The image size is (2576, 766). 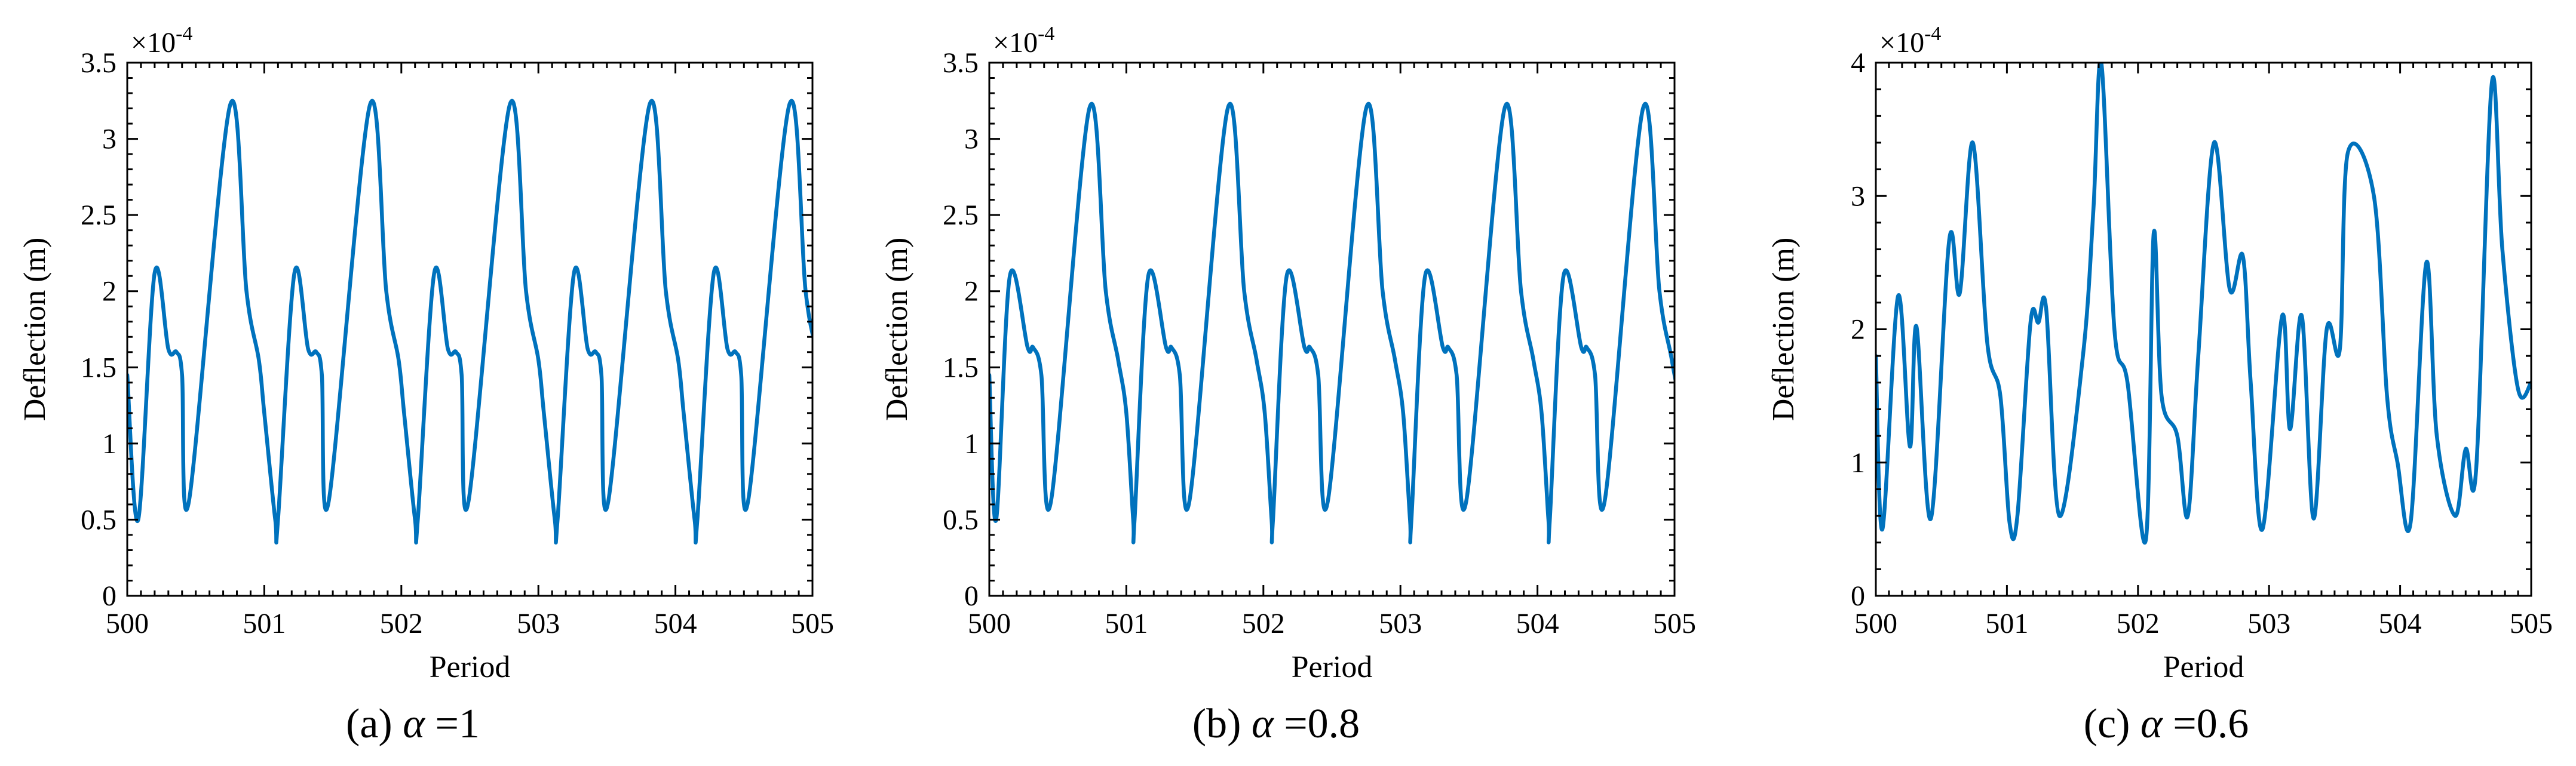 What do you see at coordinates (2166, 724) in the screenshot?
I see `panel-caption: (c) α =0.6` at bounding box center [2166, 724].